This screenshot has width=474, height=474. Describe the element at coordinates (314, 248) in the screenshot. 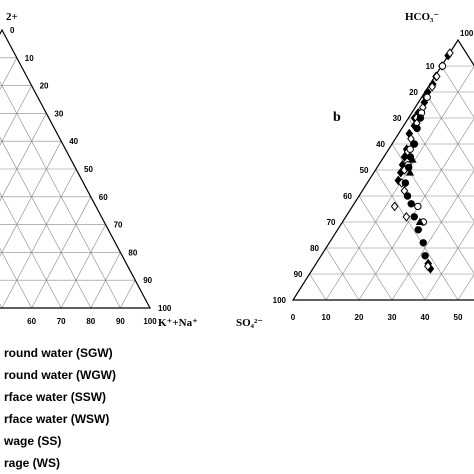

I see `left-edge-tick-label: 80` at that location.